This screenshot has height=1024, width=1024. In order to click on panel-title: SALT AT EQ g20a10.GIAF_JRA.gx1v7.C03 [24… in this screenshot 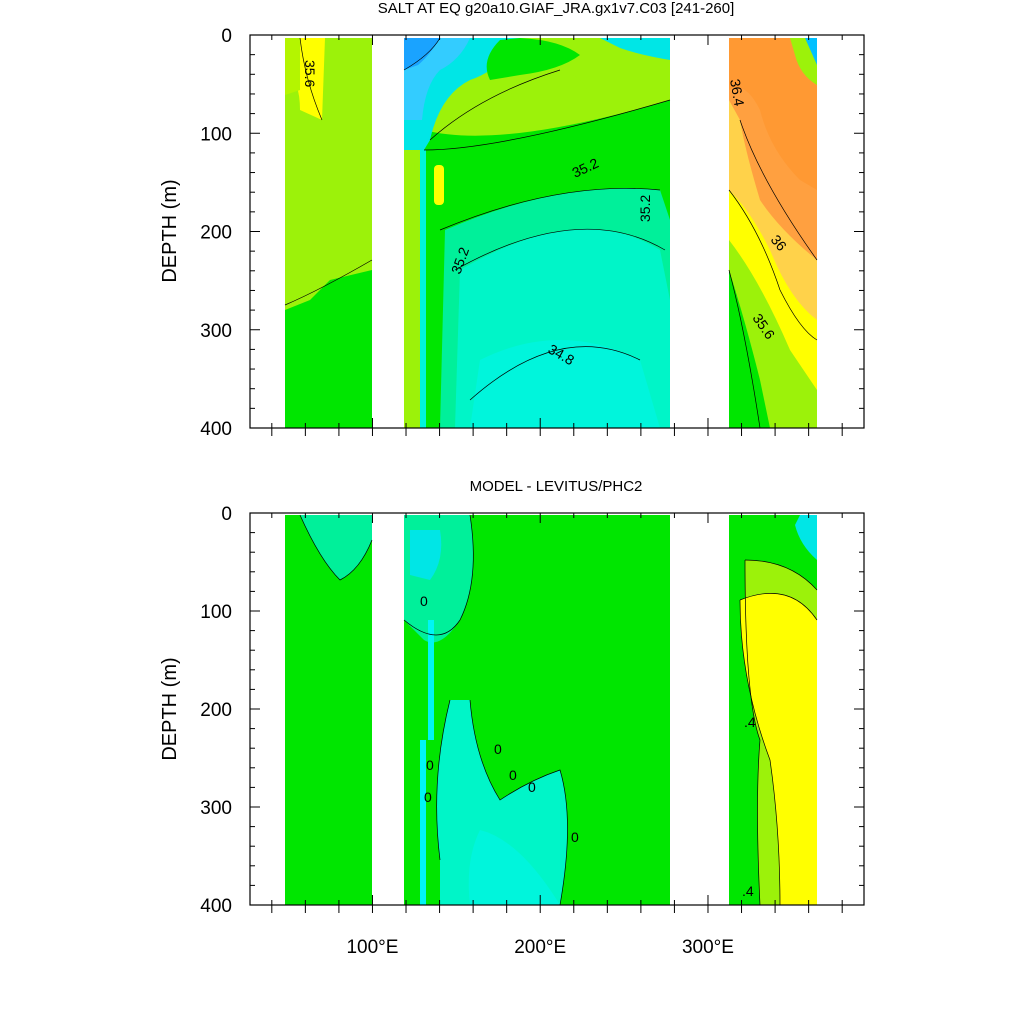, I will do `click(556, 8)`.